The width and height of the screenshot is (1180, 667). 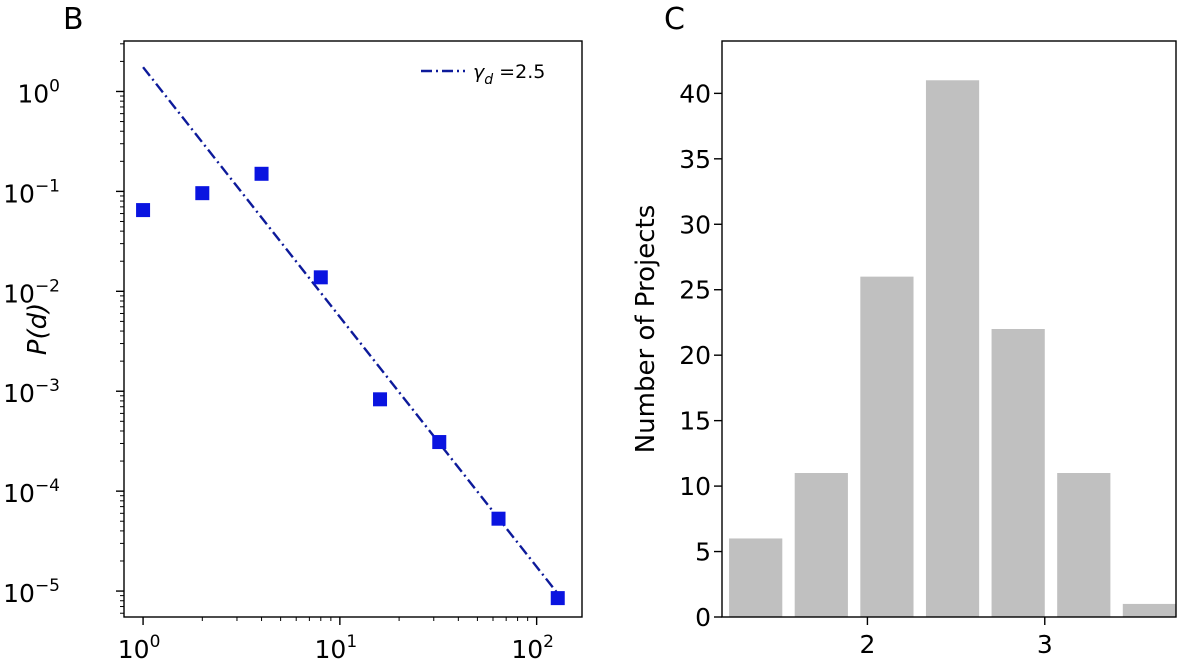 What do you see at coordinates (31, 392) in the screenshot?
I see `y-tick-label: 10⁻³` at bounding box center [31, 392].